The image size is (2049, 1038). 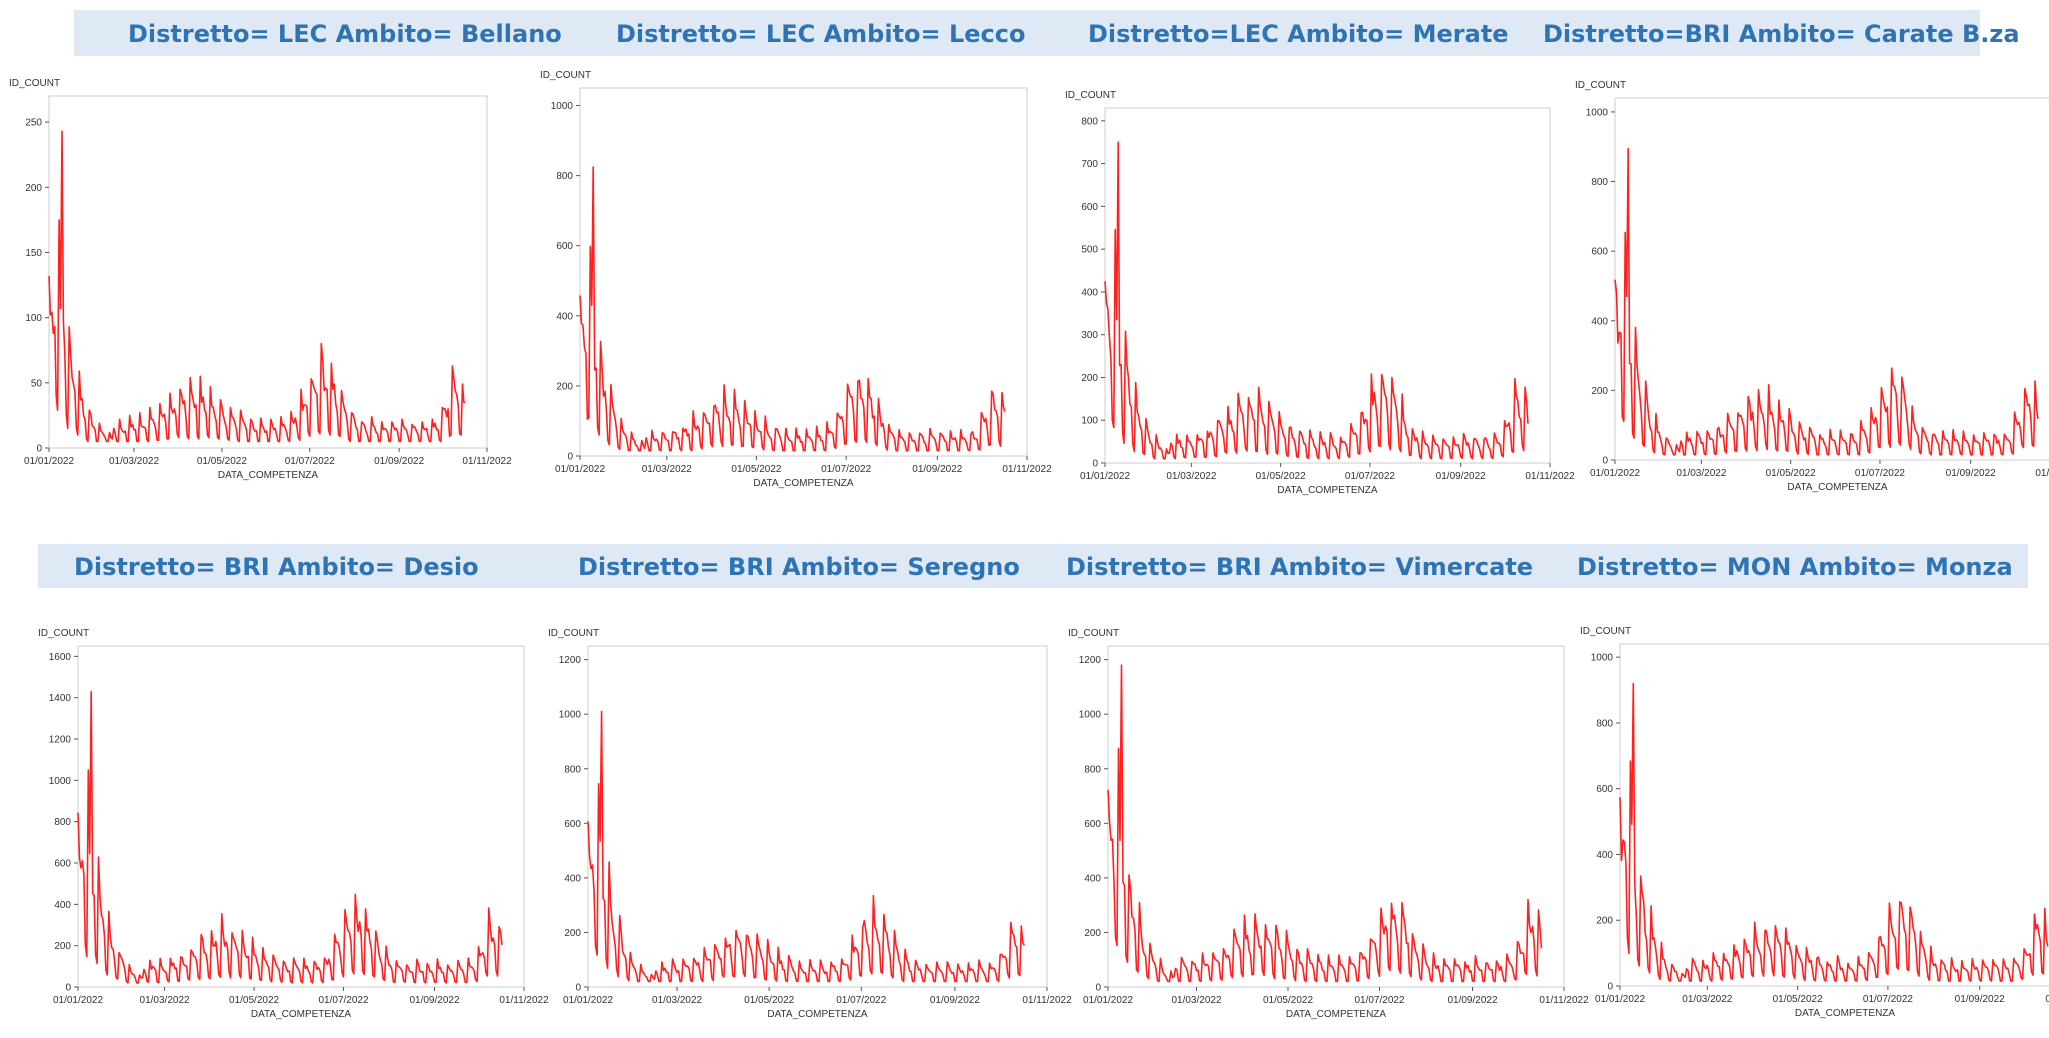 What do you see at coordinates (1298, 34) in the screenshot?
I see `chart-title-merate: Distretto=LEC Ambito= Merate` at bounding box center [1298, 34].